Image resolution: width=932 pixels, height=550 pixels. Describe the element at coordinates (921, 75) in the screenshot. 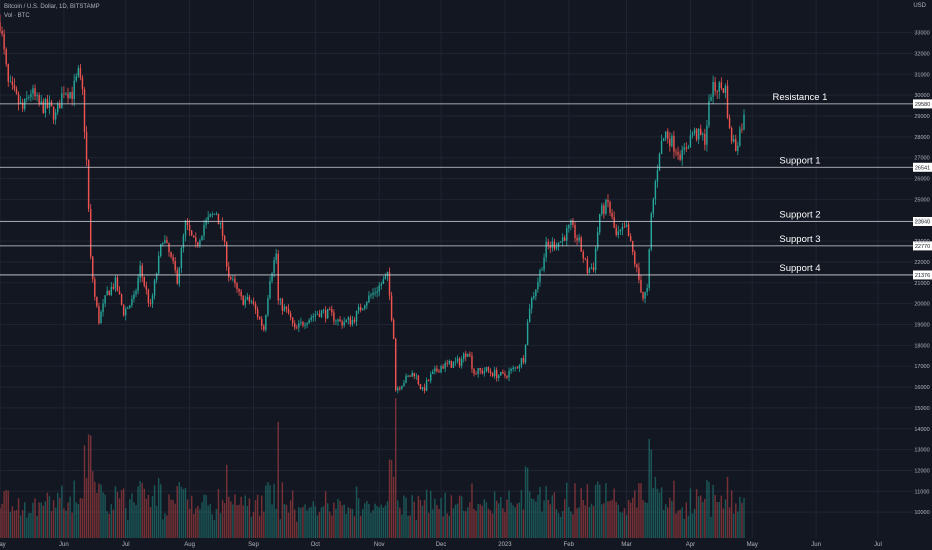

I see `y-tick-label: 31000` at that location.